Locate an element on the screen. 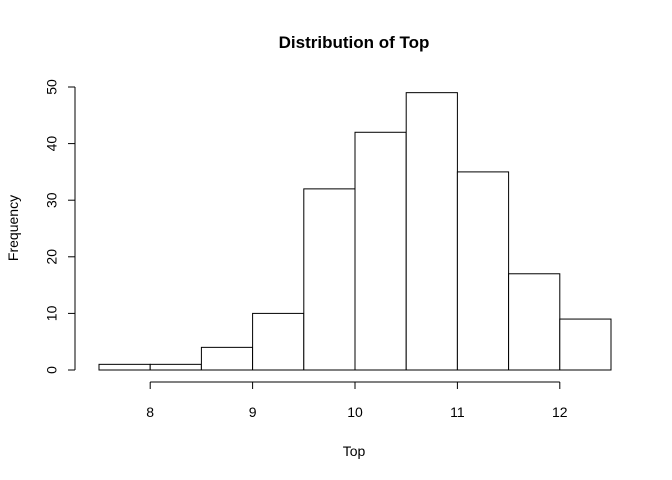 The width and height of the screenshot is (672, 480). y-tick-label: 40 is located at coordinates (52, 144).